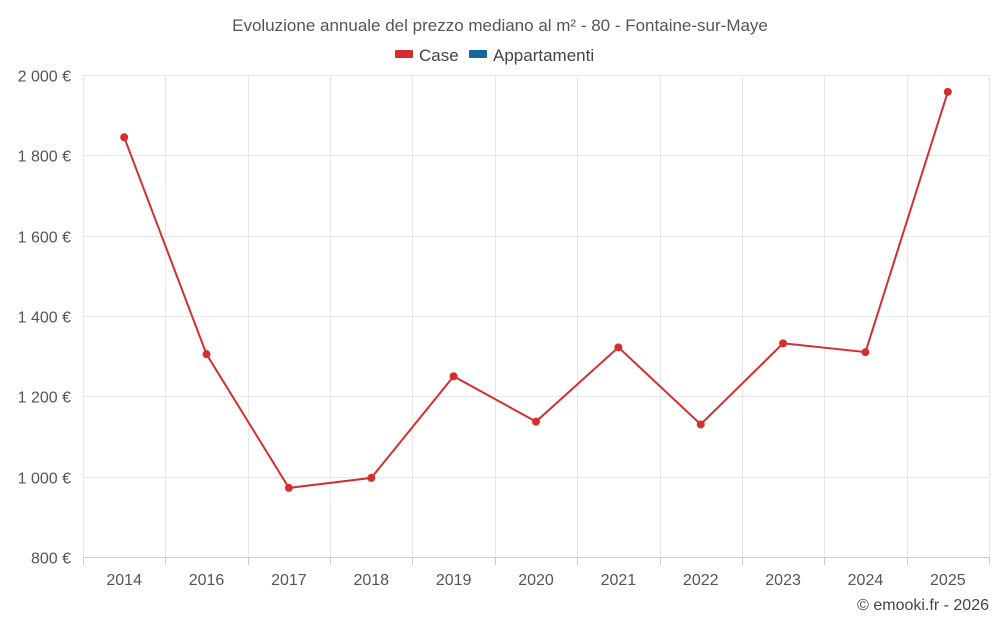 This screenshot has width=1000, height=625. What do you see at coordinates (783, 580) in the screenshot?
I see `x-tick-label: 2023` at bounding box center [783, 580].